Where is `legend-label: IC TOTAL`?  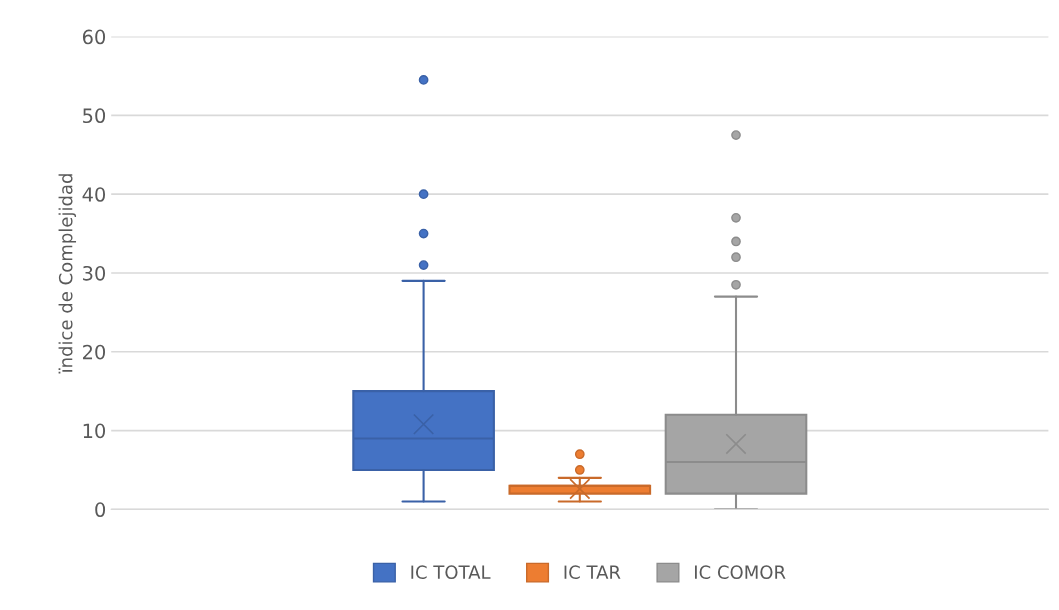
legend-label: IC TOTAL is located at coordinates (451, 572).